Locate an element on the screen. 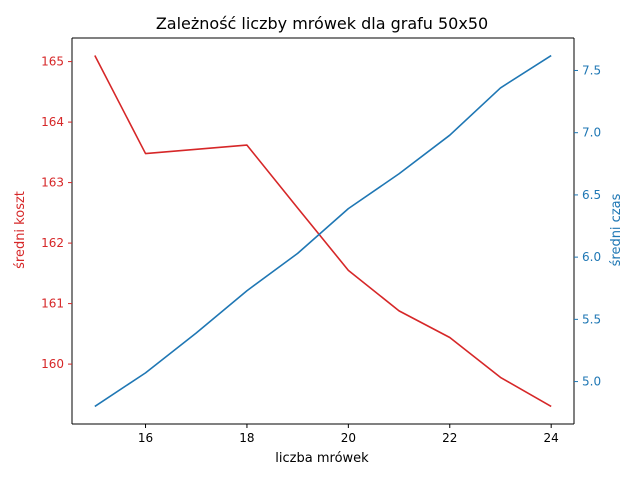 The width and height of the screenshot is (640, 480). chart-title: Zależność liczby mrówek dla grafu 50x50 is located at coordinates (322, 23).